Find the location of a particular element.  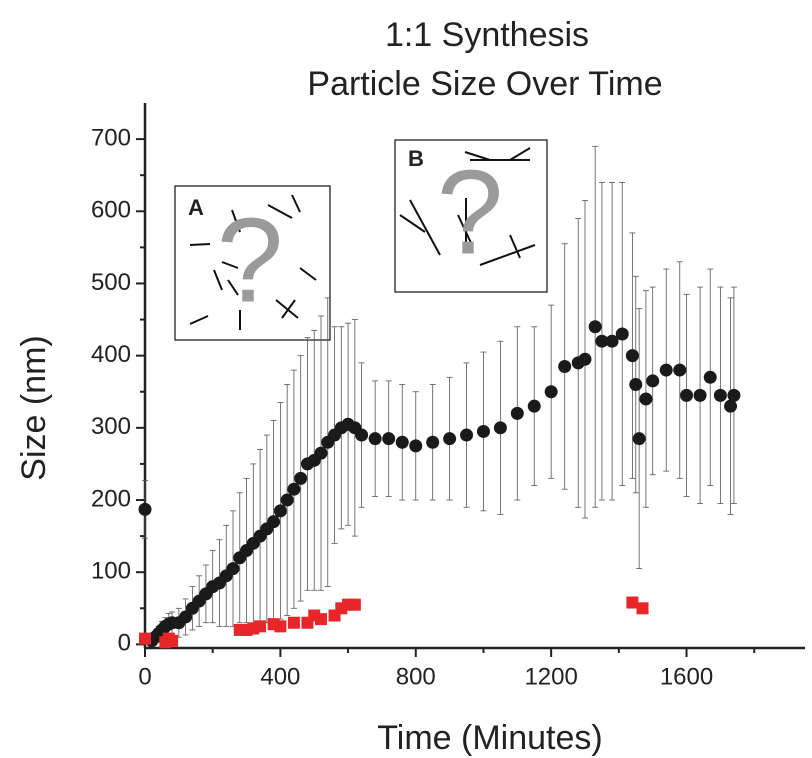

x-tick-label: 800 is located at coordinates (416, 676).